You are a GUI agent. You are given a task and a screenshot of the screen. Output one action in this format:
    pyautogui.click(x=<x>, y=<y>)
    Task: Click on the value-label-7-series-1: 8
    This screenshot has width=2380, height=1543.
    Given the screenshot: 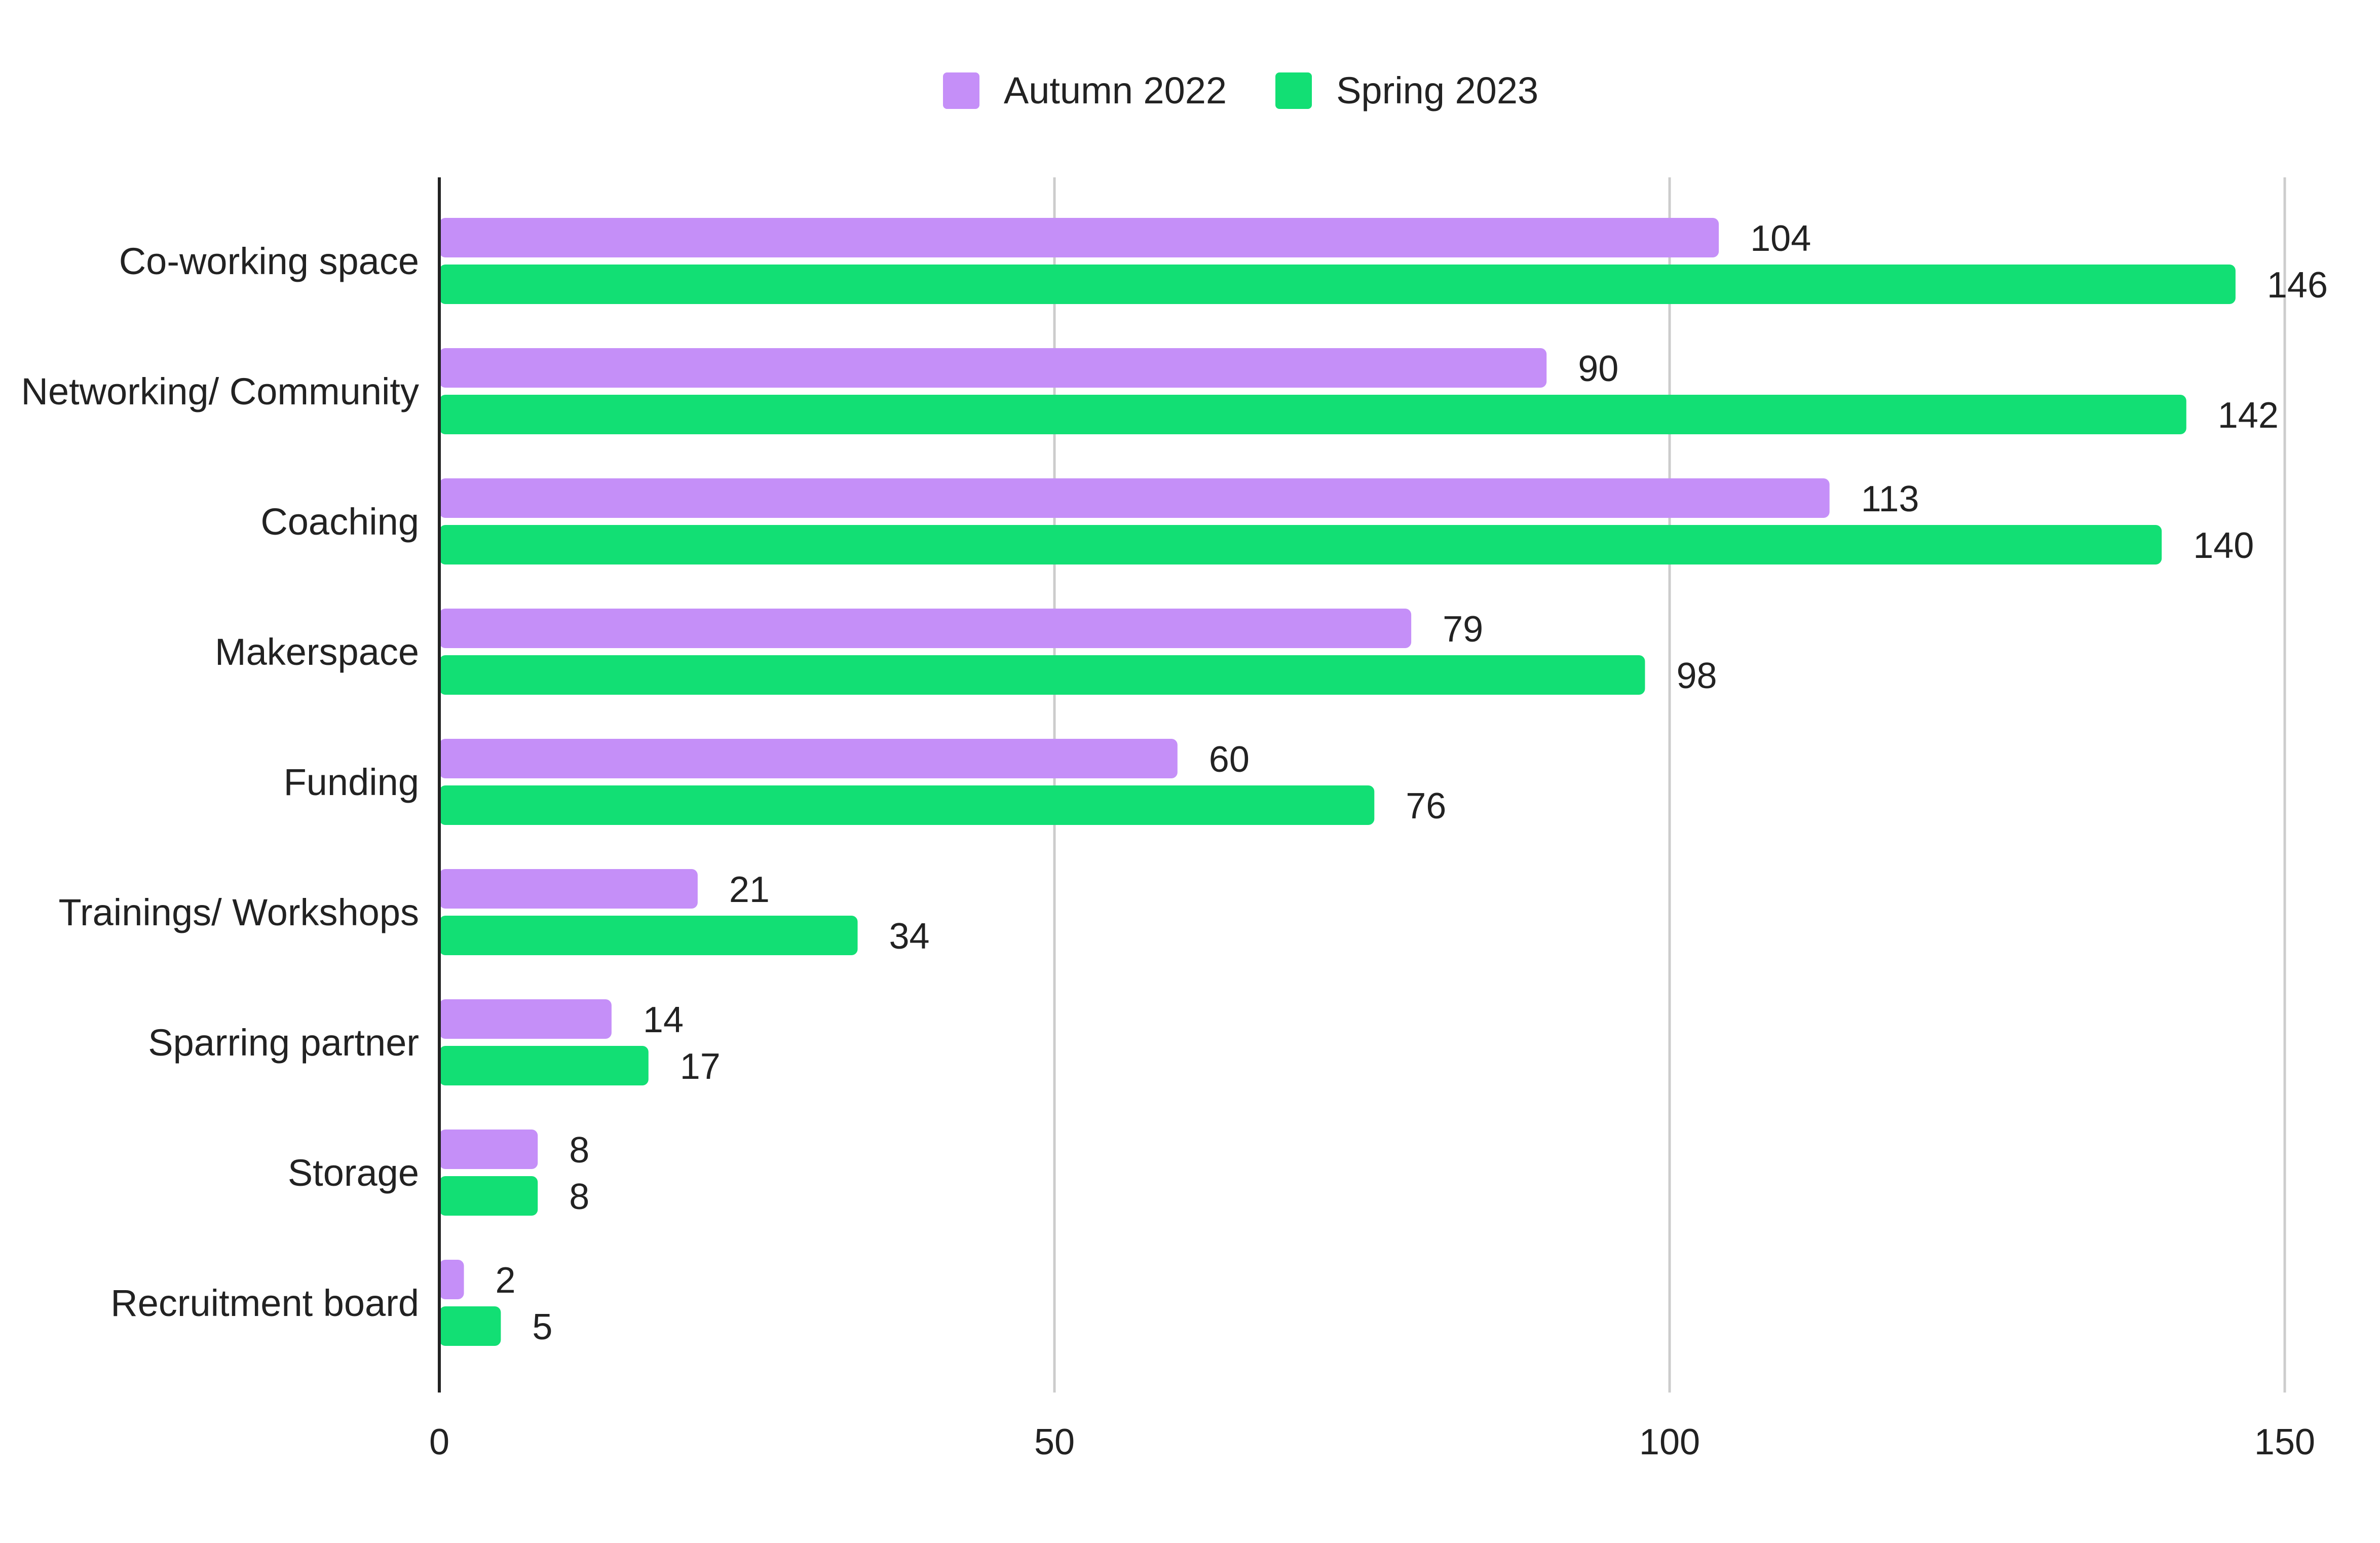 What is the action you would take?
    pyautogui.click(x=579, y=1197)
    